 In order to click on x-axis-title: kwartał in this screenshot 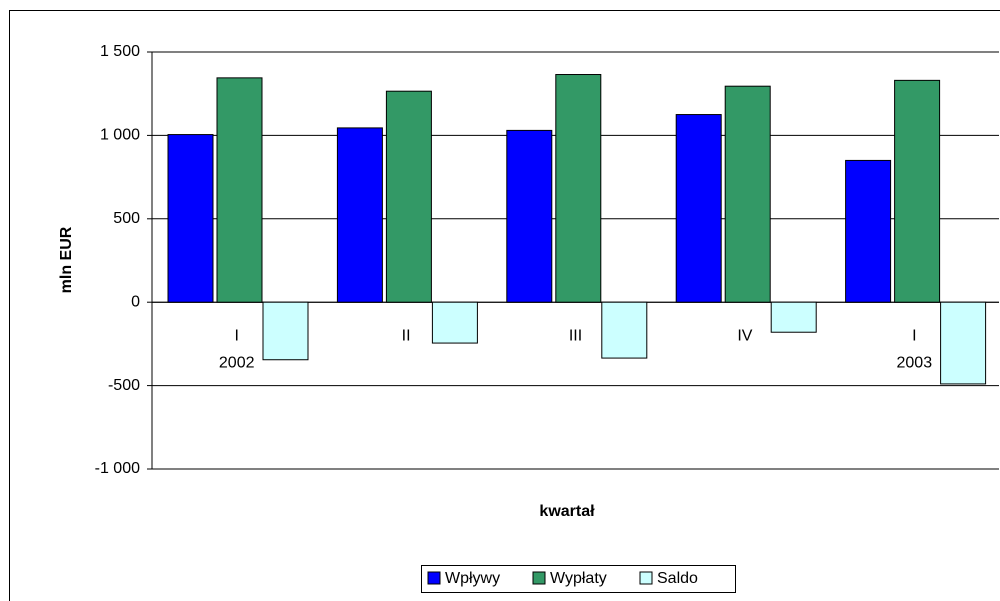, I will do `click(567, 511)`.